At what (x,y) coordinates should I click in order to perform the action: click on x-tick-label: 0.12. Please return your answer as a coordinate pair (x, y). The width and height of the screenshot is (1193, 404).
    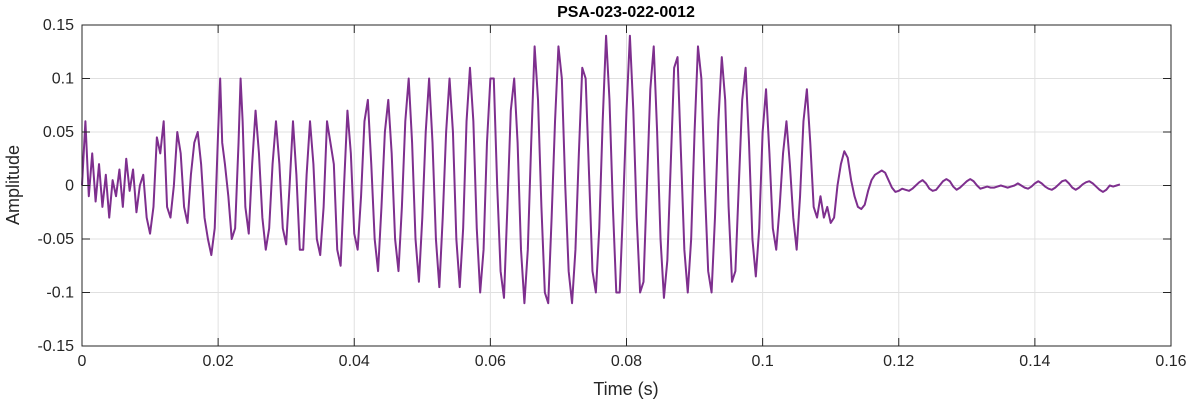
    Looking at the image, I should click on (898, 361).